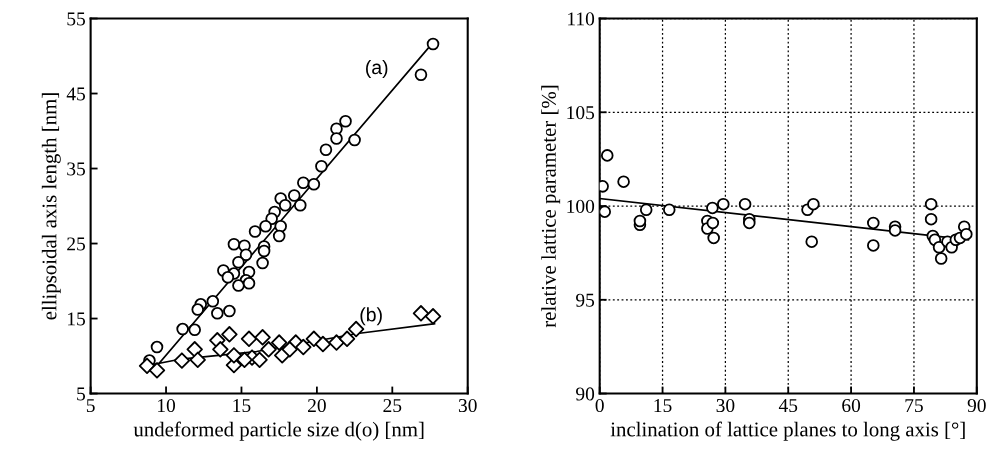 This screenshot has height=463, width=1007. What do you see at coordinates (851, 405) in the screenshot?
I see `x-tick-label: 60` at bounding box center [851, 405].